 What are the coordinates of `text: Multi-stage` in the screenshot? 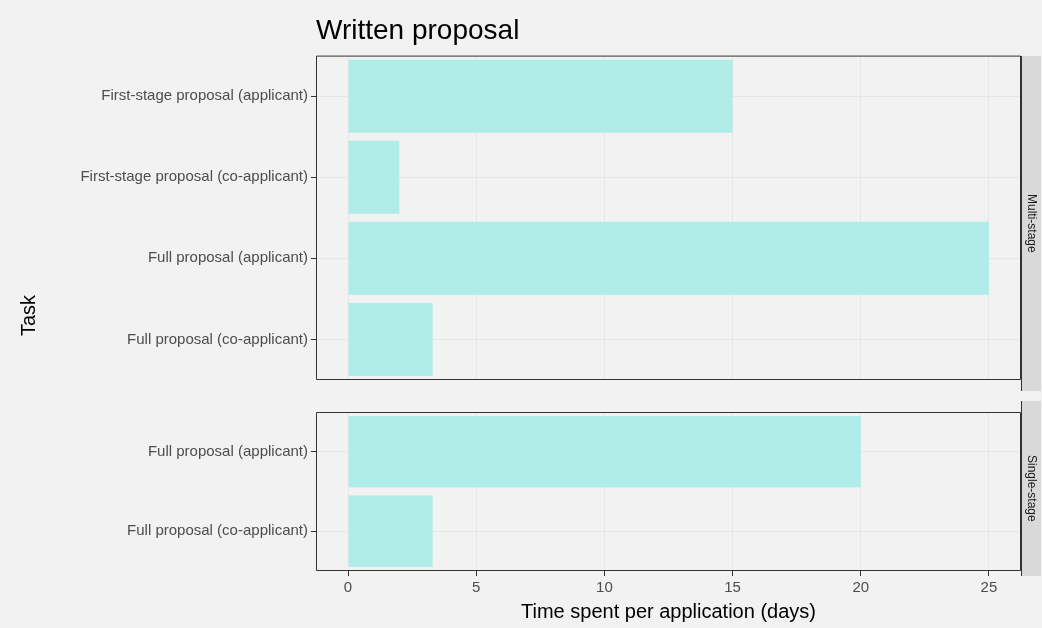 It's located at (1031, 223).